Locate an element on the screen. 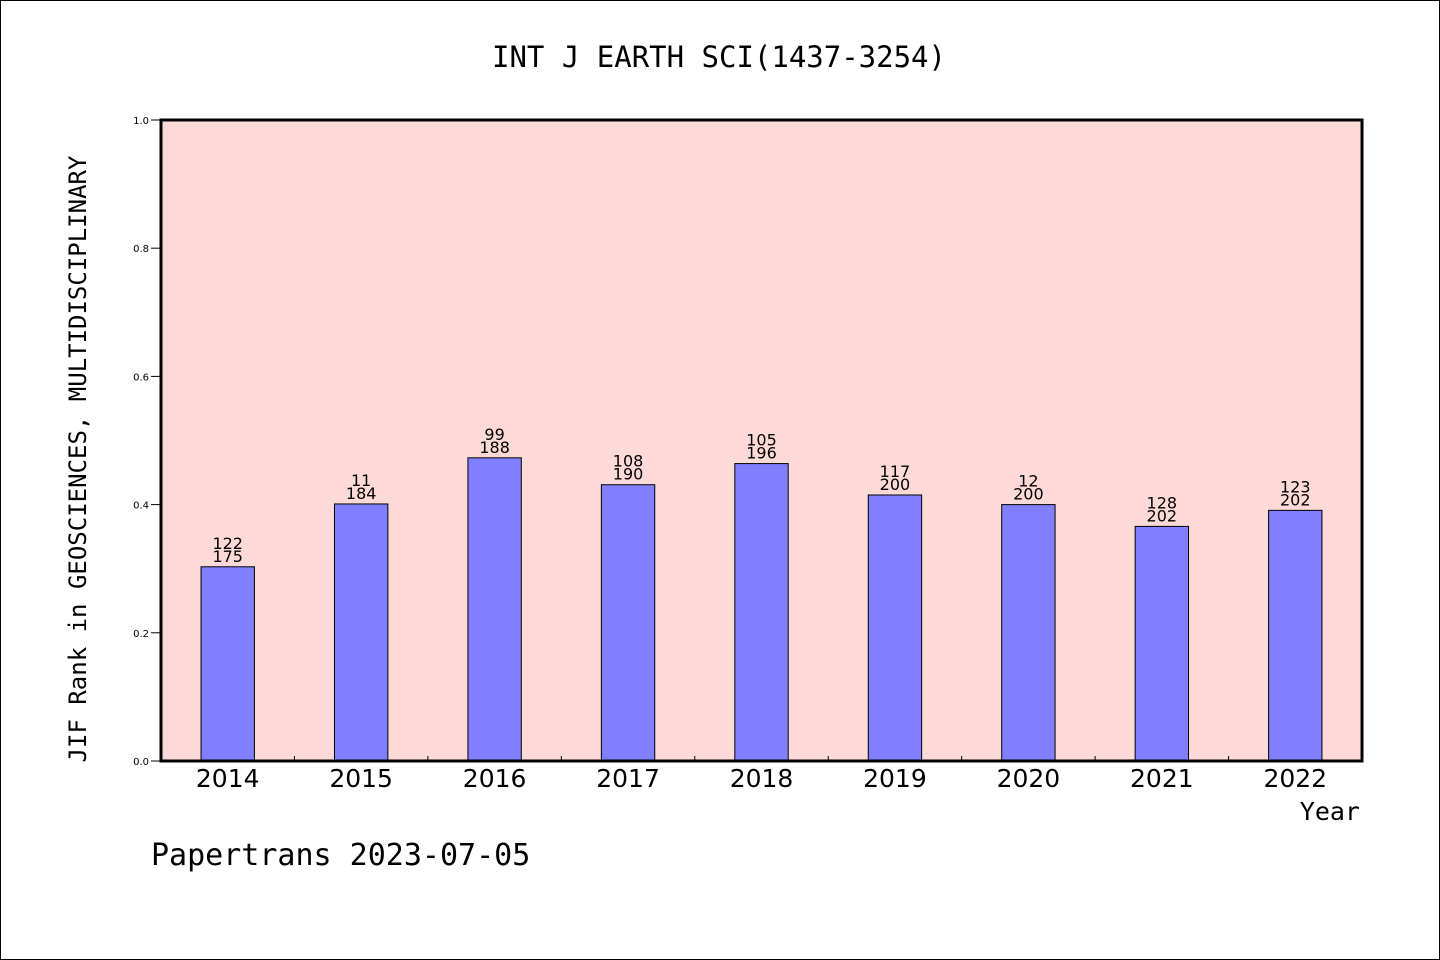 This screenshot has width=1440, height=960. x-axis-label: Year is located at coordinates (1330, 811).